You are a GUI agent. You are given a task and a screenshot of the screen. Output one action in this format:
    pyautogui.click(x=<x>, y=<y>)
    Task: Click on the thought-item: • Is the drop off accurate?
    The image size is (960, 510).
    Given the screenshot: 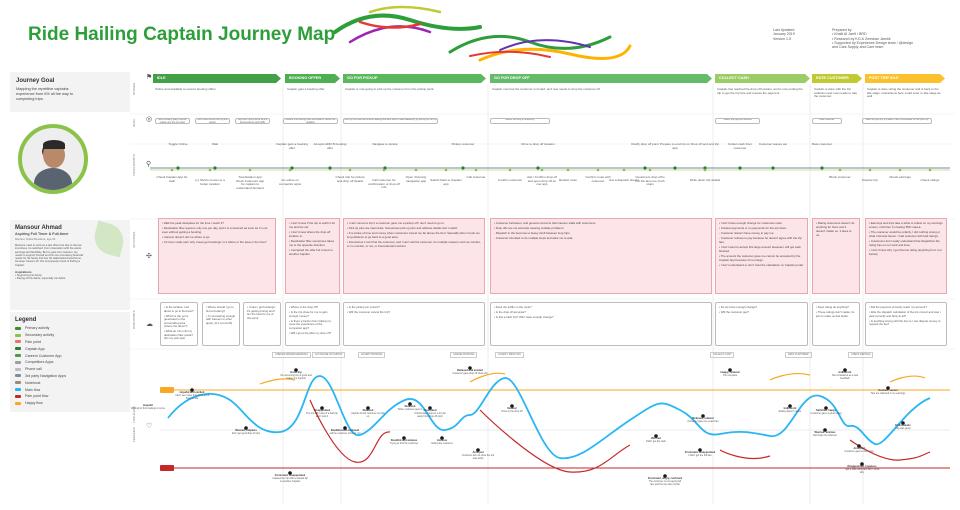 What is the action you would take?
    pyautogui.click(x=510, y=312)
    